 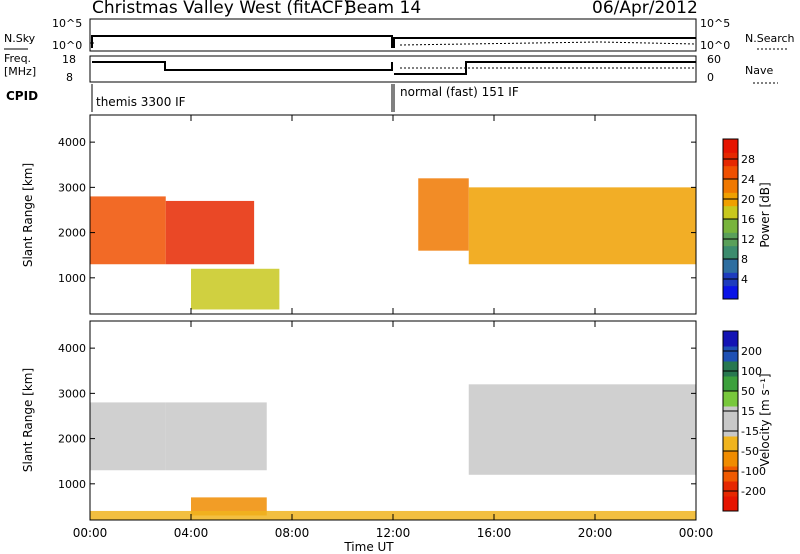 I want to click on cpid-segment-2: normal (fast) 151 IF, so click(x=459, y=92).